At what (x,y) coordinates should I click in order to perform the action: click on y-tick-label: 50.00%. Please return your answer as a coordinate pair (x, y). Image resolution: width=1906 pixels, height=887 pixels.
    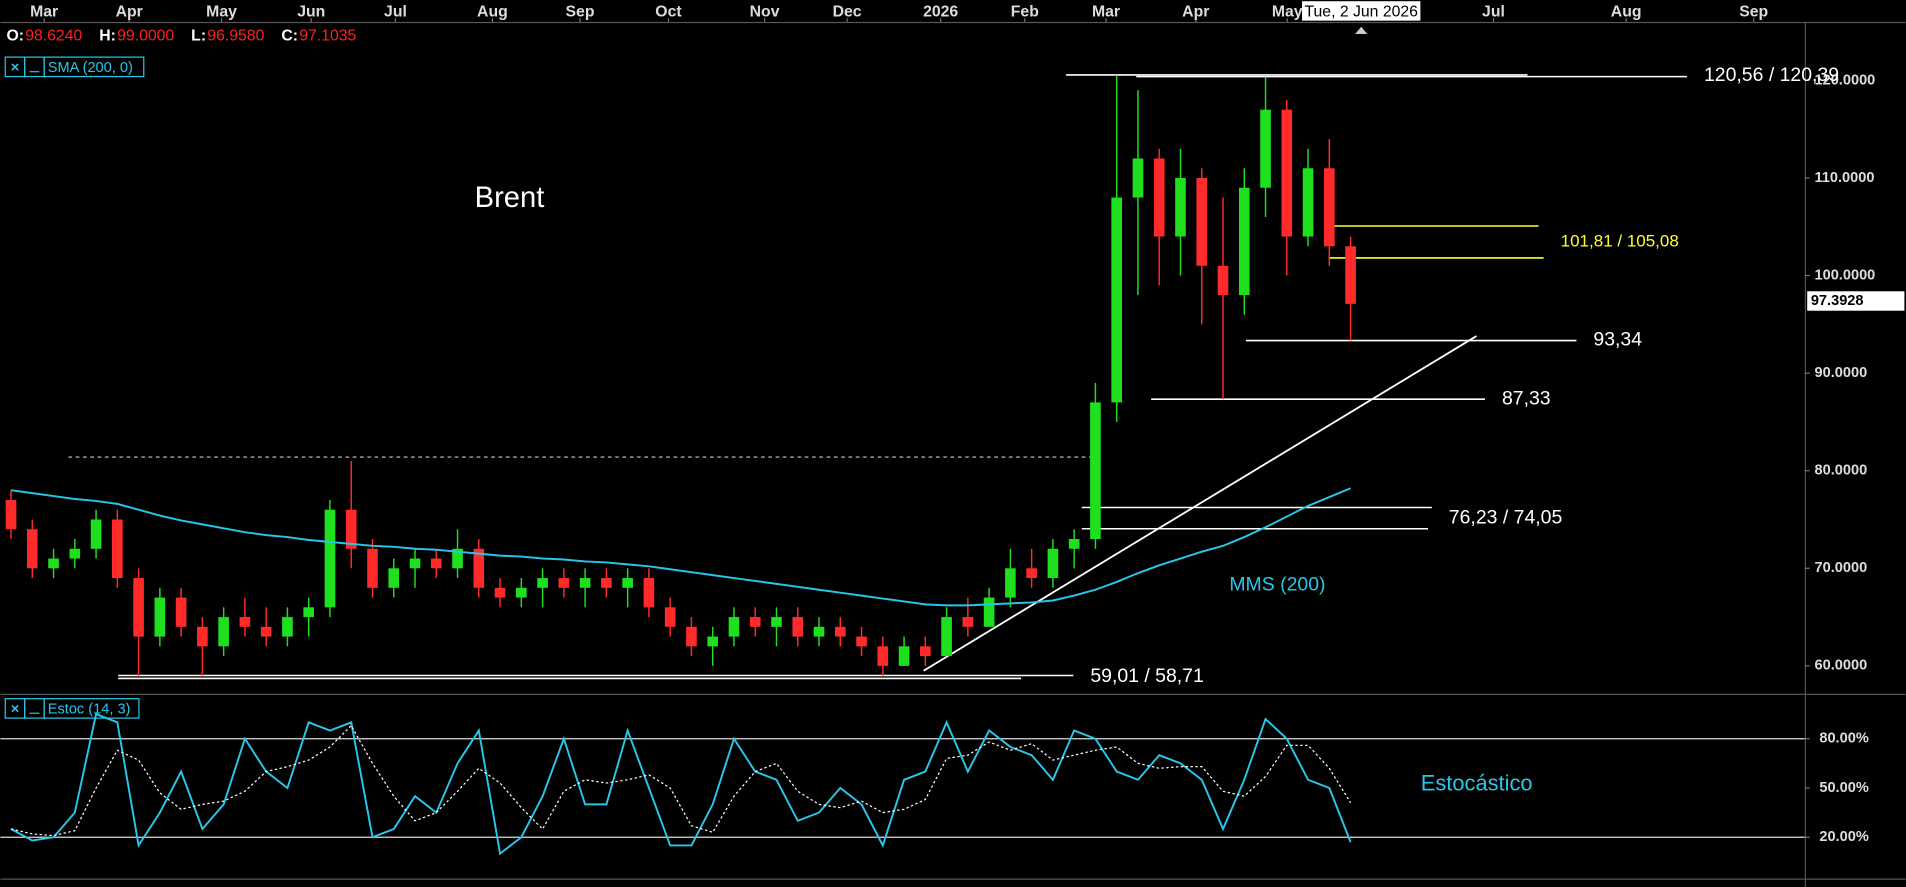
    Looking at the image, I should click on (1843, 788).